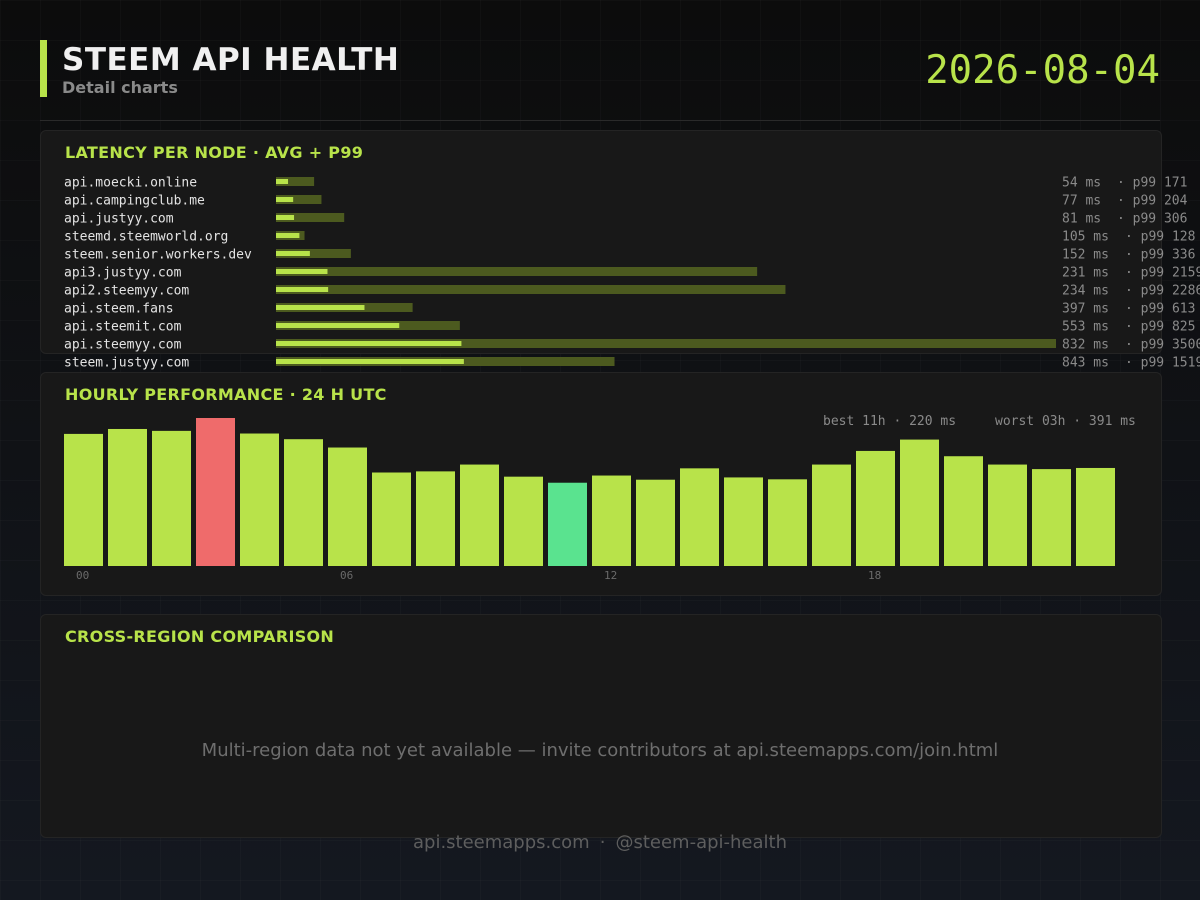 Image resolution: width=1200 pixels, height=900 pixels. Describe the element at coordinates (1085, 345) in the screenshot. I see `avg-value-label: 832 ms` at that location.